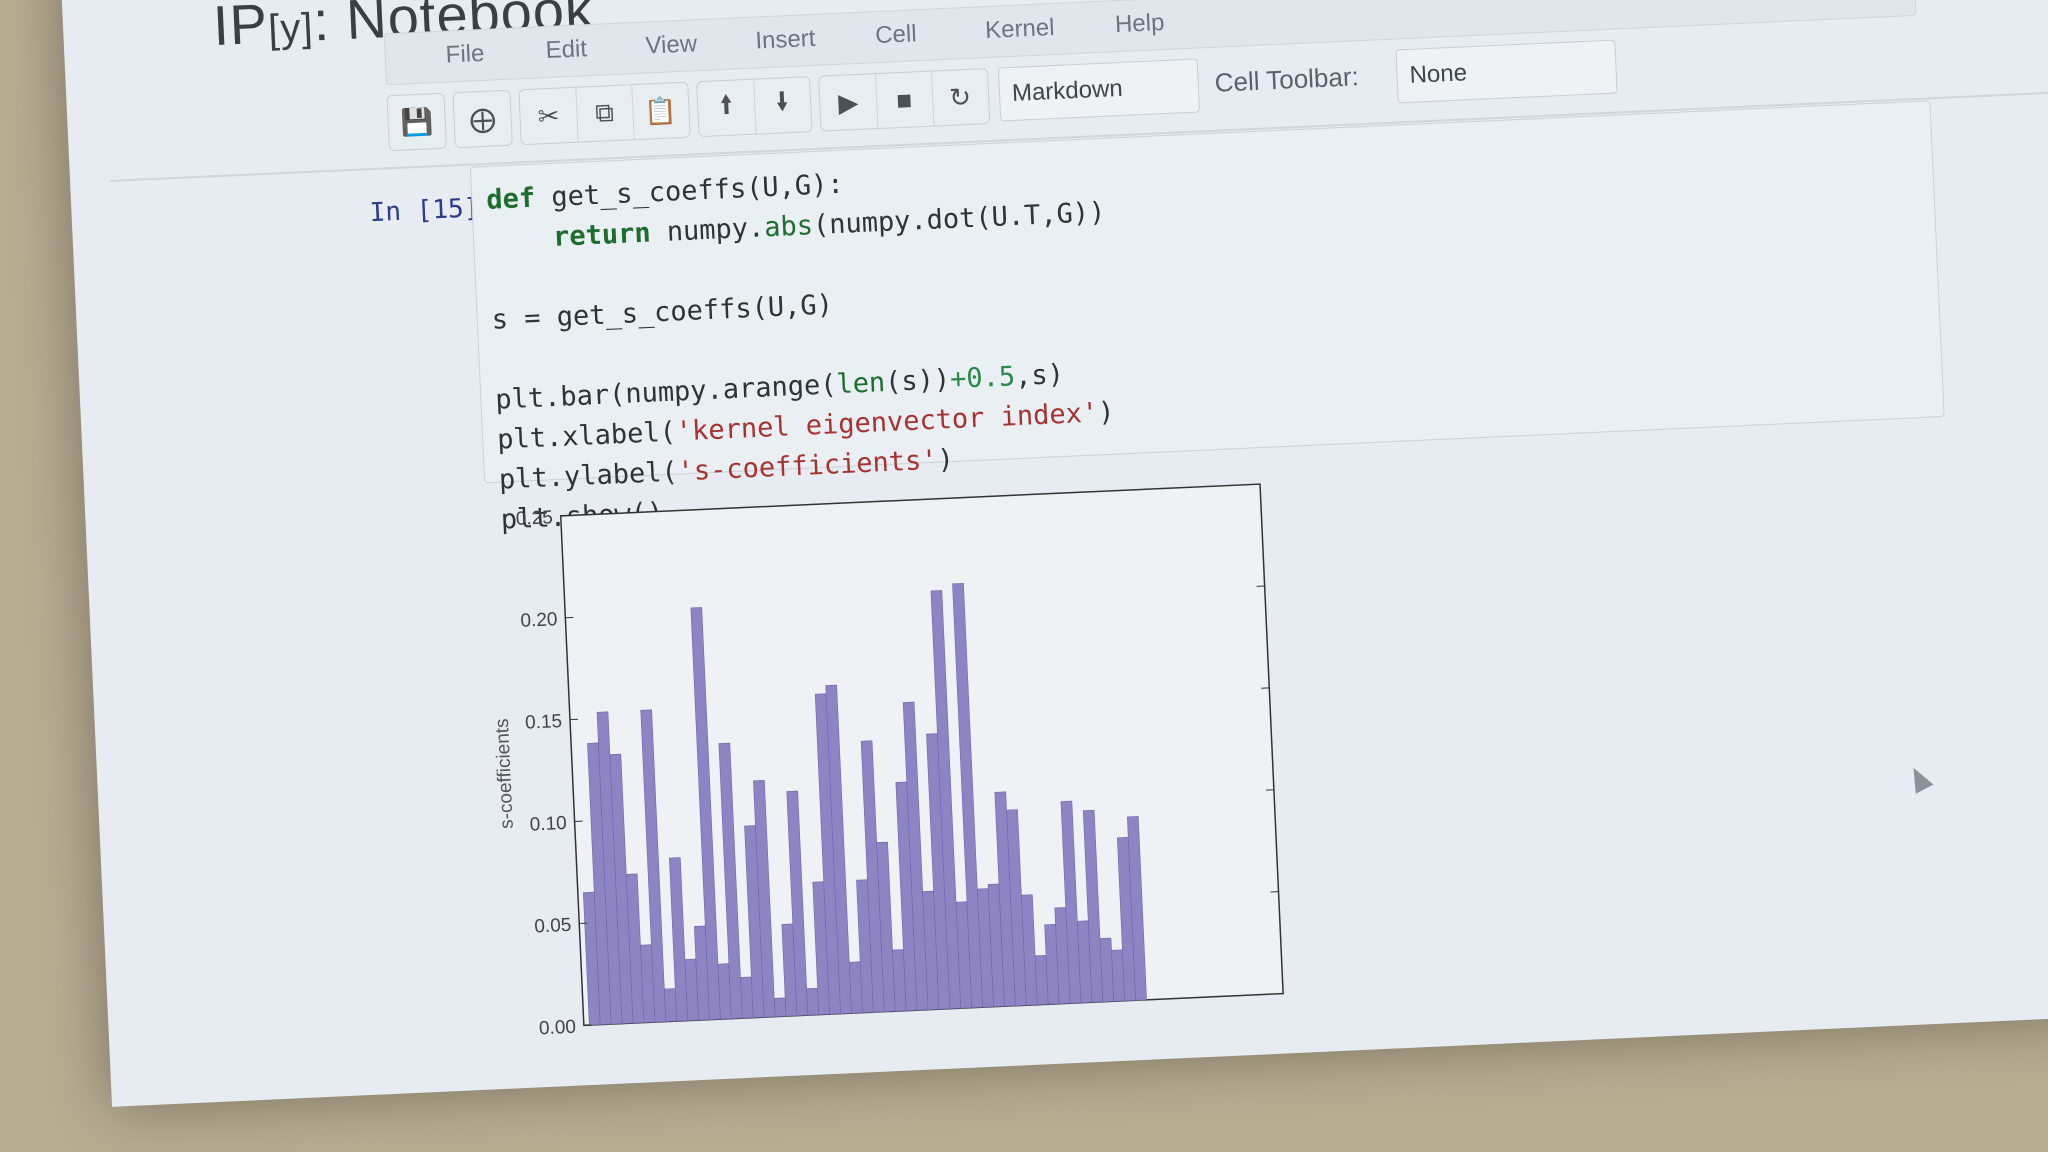 This screenshot has height=1152, width=2048. What do you see at coordinates (553, 926) in the screenshot?
I see `y-tick-label: 0.05` at bounding box center [553, 926].